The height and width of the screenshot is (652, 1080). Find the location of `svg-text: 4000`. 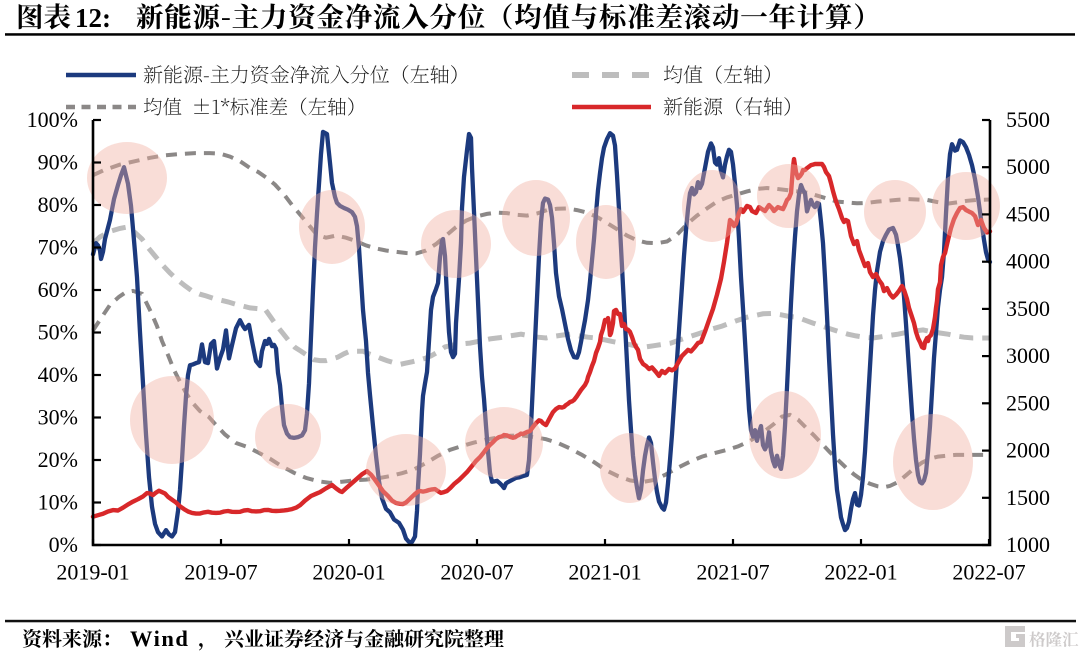

svg-text: 4000 is located at coordinates (1028, 261).